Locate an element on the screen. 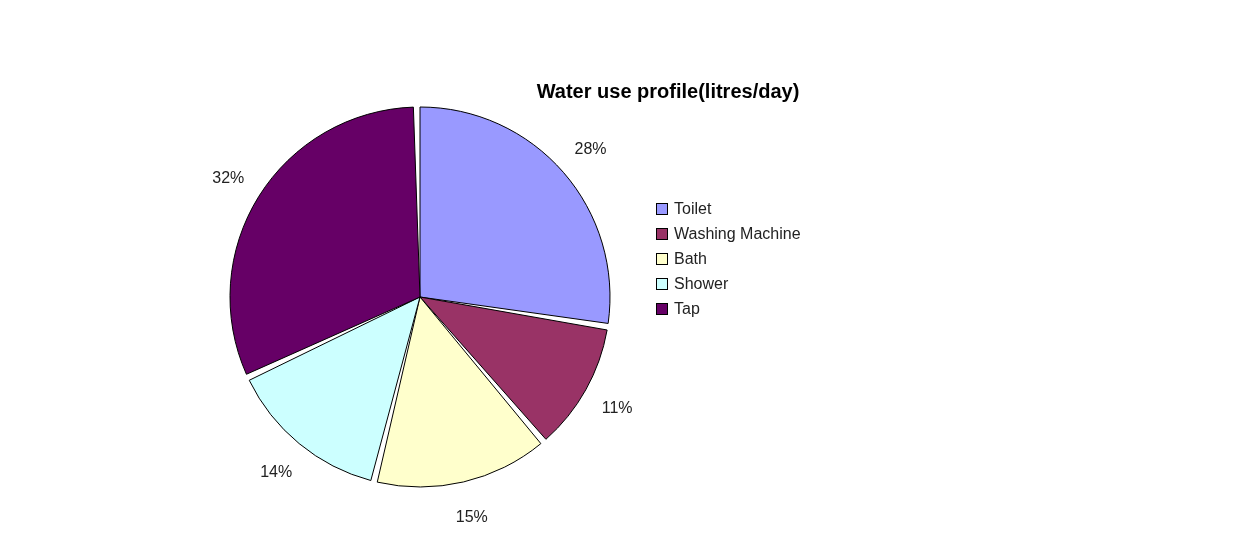  legend-label: Bath is located at coordinates (690, 258).